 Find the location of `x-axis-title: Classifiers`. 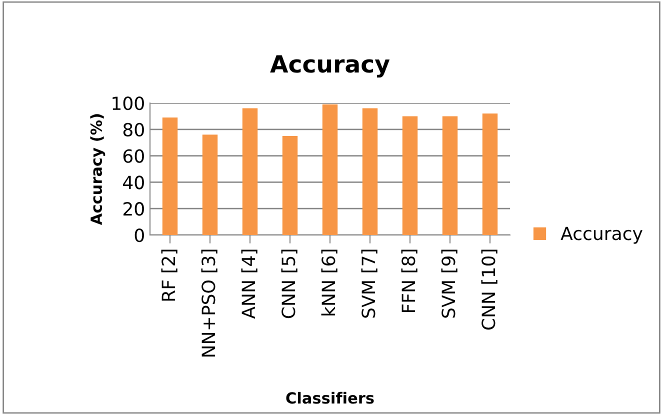

x-axis-title: Classifiers is located at coordinates (330, 398).